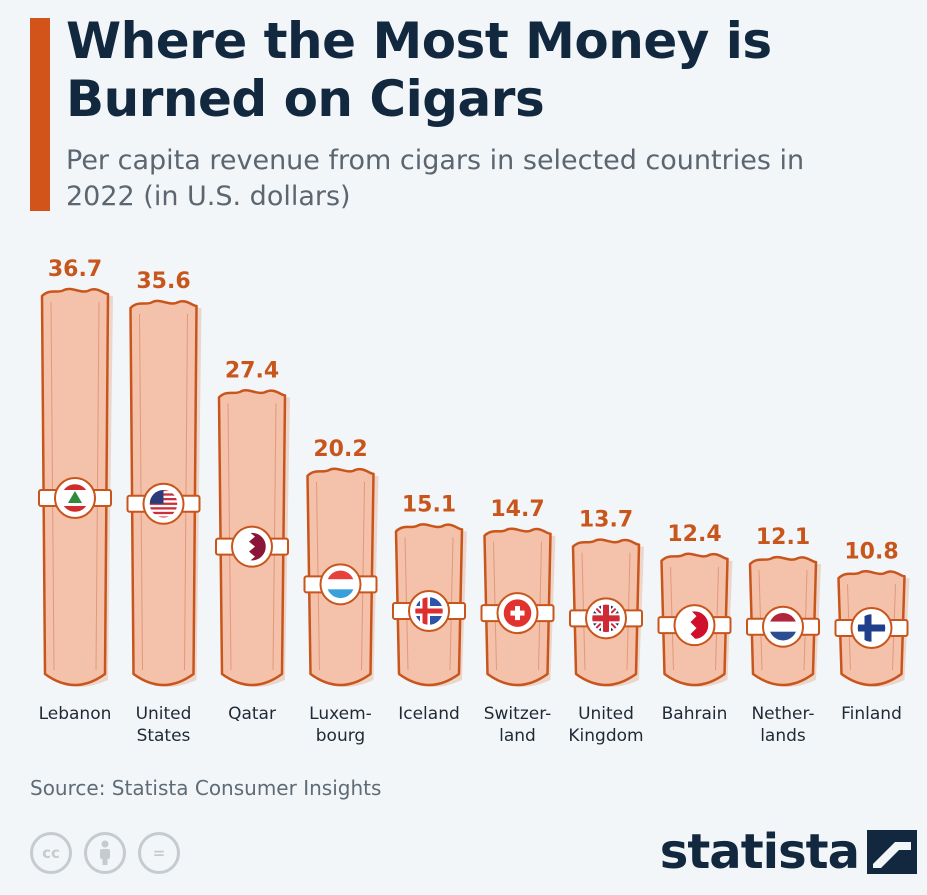  I want to click on cigar-bar: 27.4 Qatar, so click(252, 541).